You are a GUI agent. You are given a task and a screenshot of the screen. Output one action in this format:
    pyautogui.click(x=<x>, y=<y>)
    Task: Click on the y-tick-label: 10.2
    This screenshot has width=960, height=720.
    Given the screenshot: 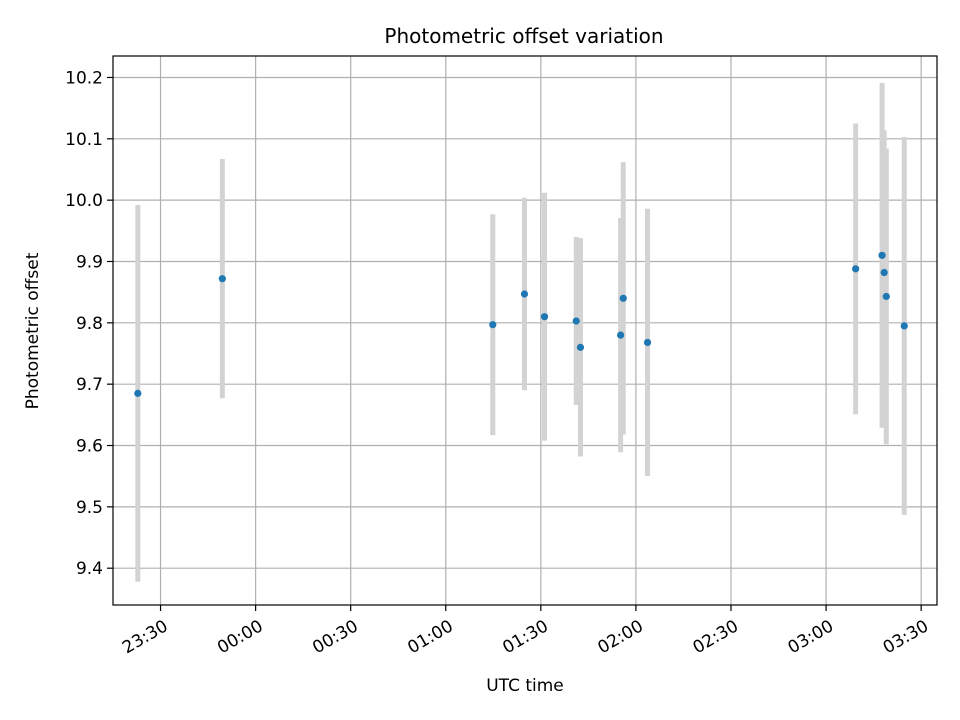 What is the action you would take?
    pyautogui.click(x=84, y=78)
    